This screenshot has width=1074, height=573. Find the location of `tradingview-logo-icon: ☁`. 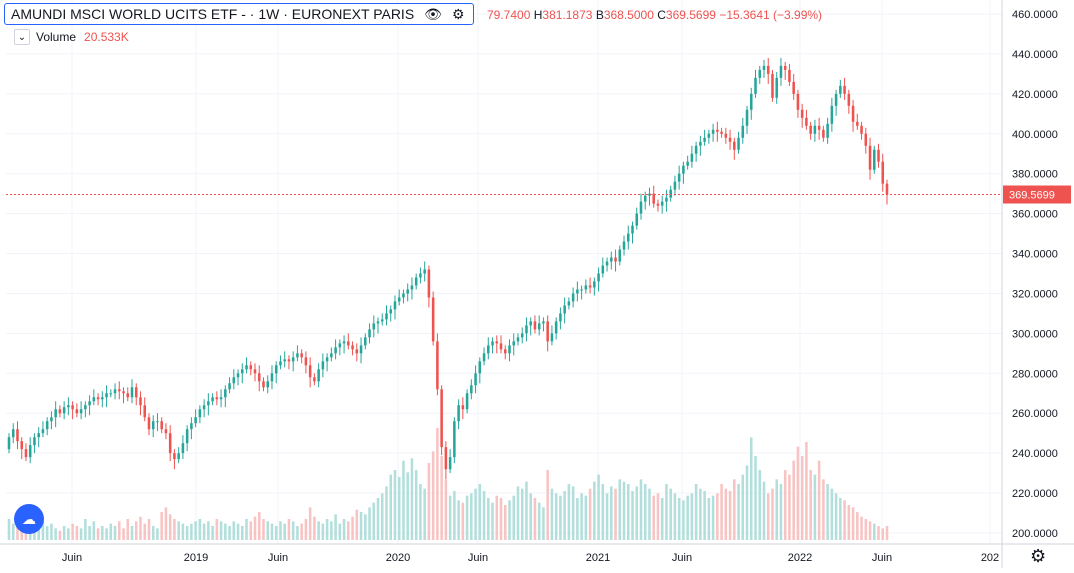

tradingview-logo-icon: ☁ is located at coordinates (29, 519).